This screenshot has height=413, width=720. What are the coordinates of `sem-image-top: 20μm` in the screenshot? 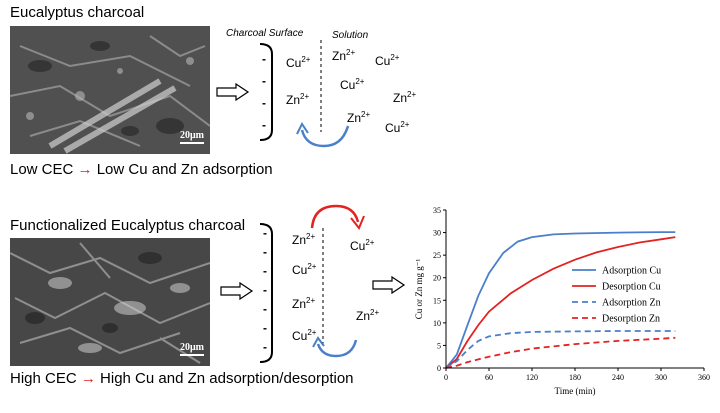 It's located at (110, 90).